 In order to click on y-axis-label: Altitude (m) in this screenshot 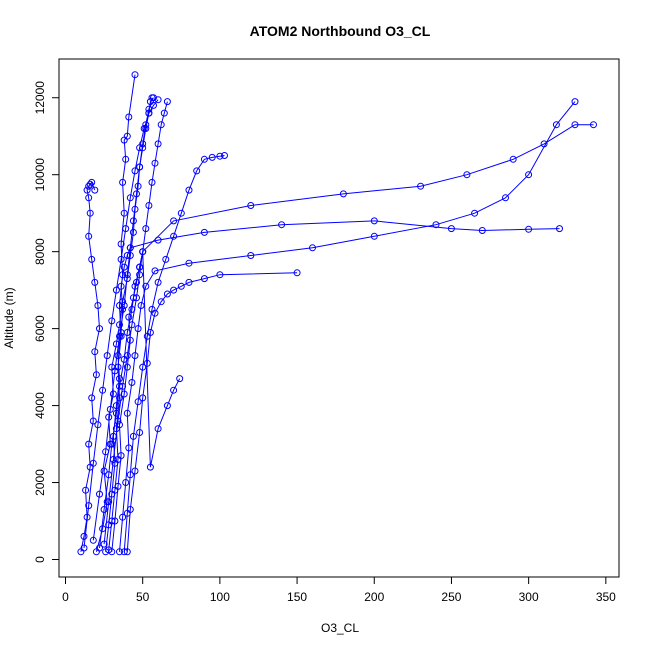, I will do `click(9, 317)`.